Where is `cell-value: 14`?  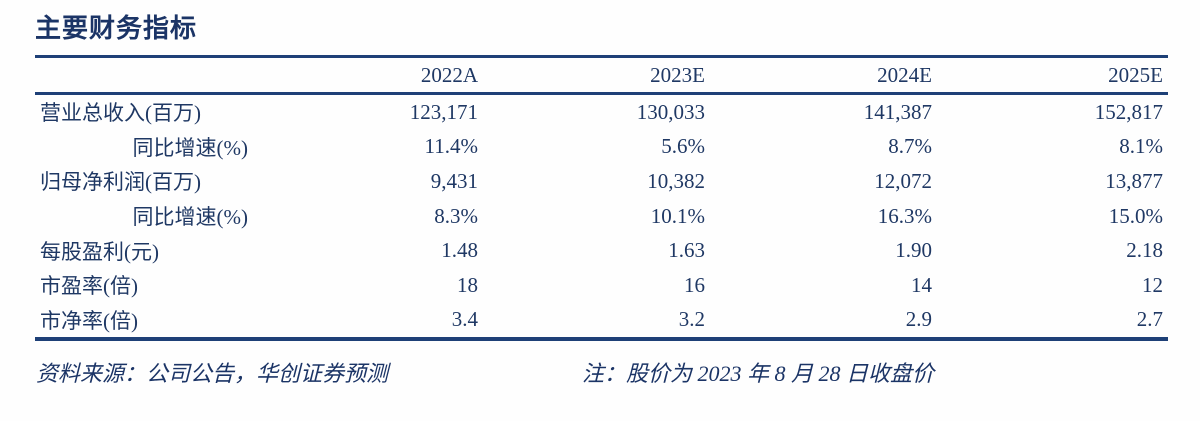
cell-value: 14 is located at coordinates (921, 284).